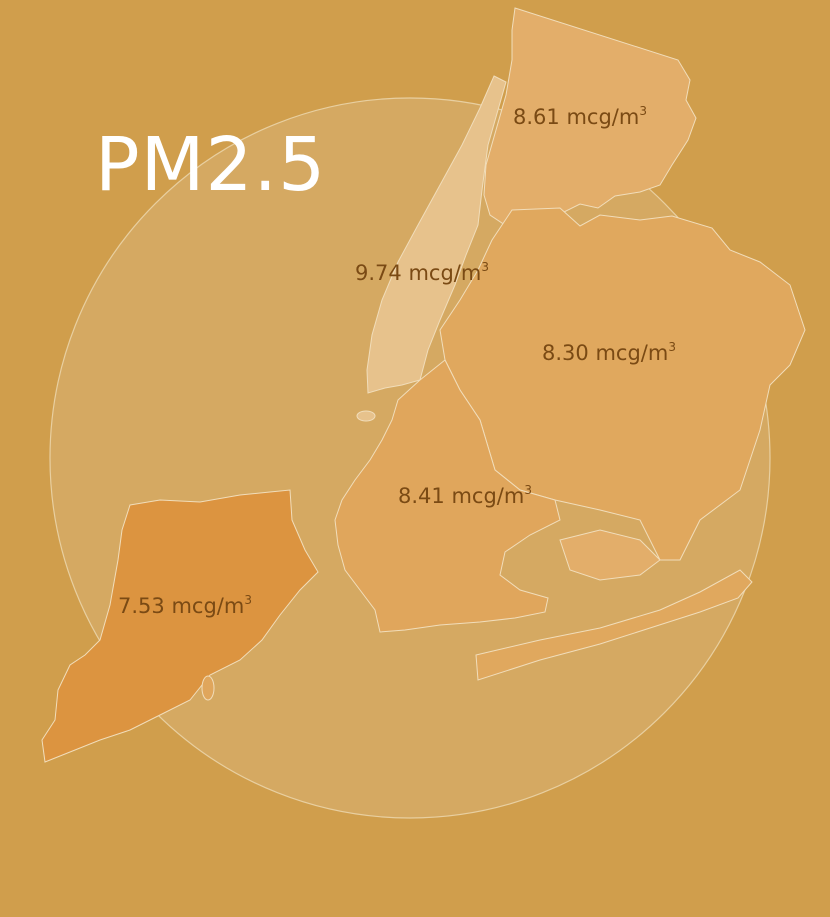 The image size is (830, 917). Describe the element at coordinates (180, 626) in the screenshot. I see `borough-staten-island` at that location.